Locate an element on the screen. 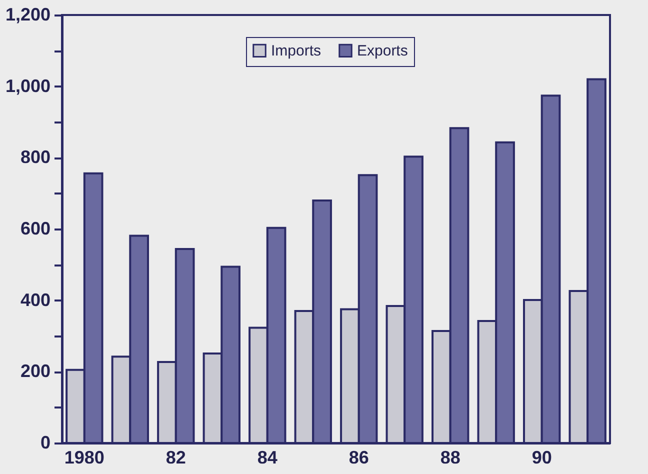 The height and width of the screenshot is (474, 648). y-tick-label: 400 is located at coordinates (35, 300).